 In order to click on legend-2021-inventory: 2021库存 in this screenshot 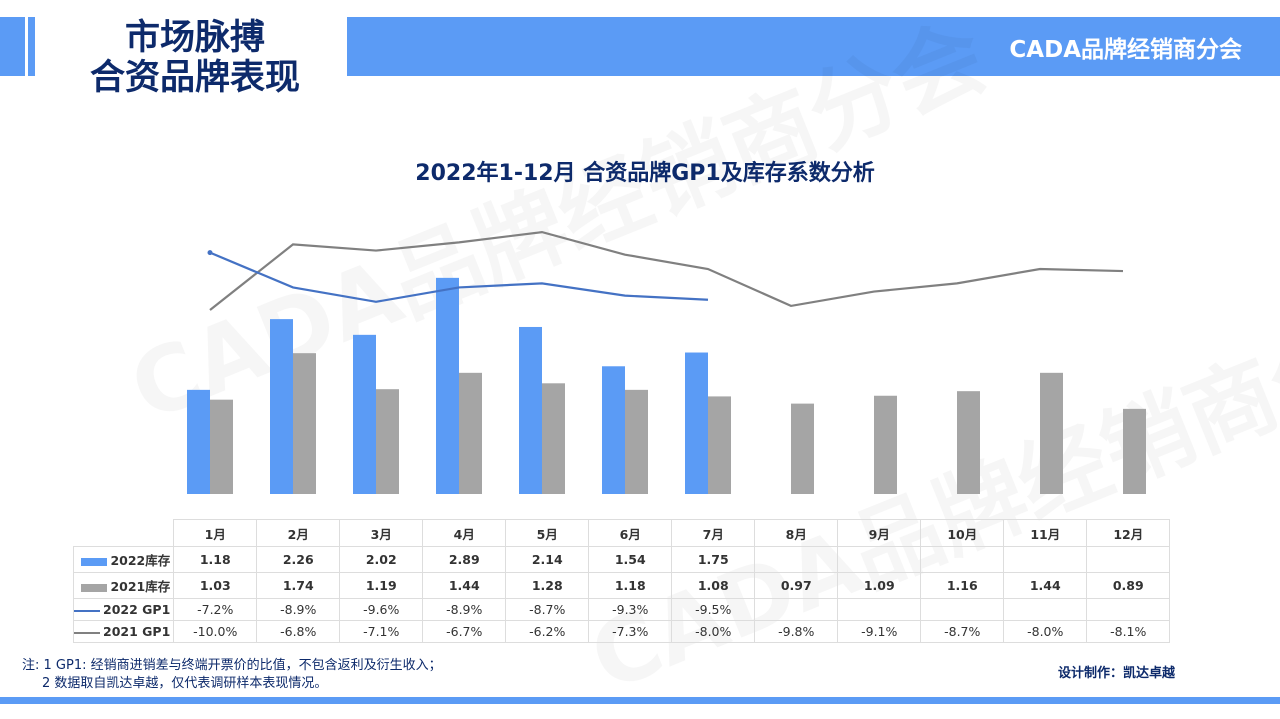, I will do `click(123, 585)`.